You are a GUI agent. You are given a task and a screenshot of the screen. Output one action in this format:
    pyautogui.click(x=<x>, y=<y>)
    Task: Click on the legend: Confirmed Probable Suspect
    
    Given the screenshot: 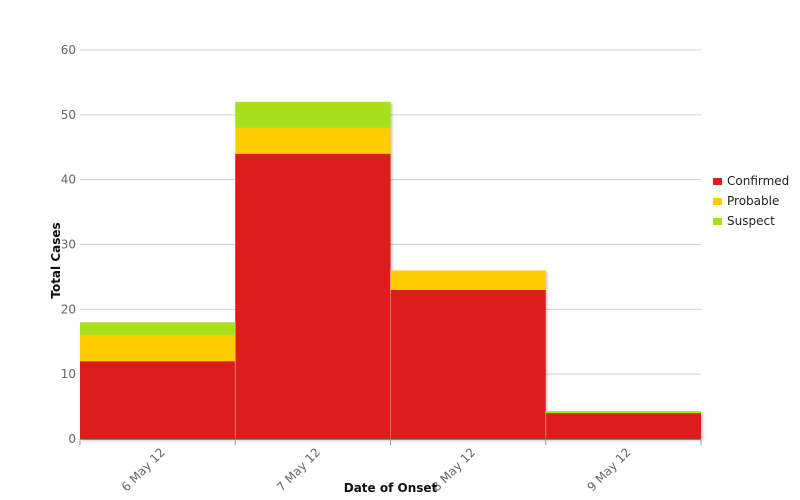 What is the action you would take?
    pyautogui.click(x=751, y=201)
    